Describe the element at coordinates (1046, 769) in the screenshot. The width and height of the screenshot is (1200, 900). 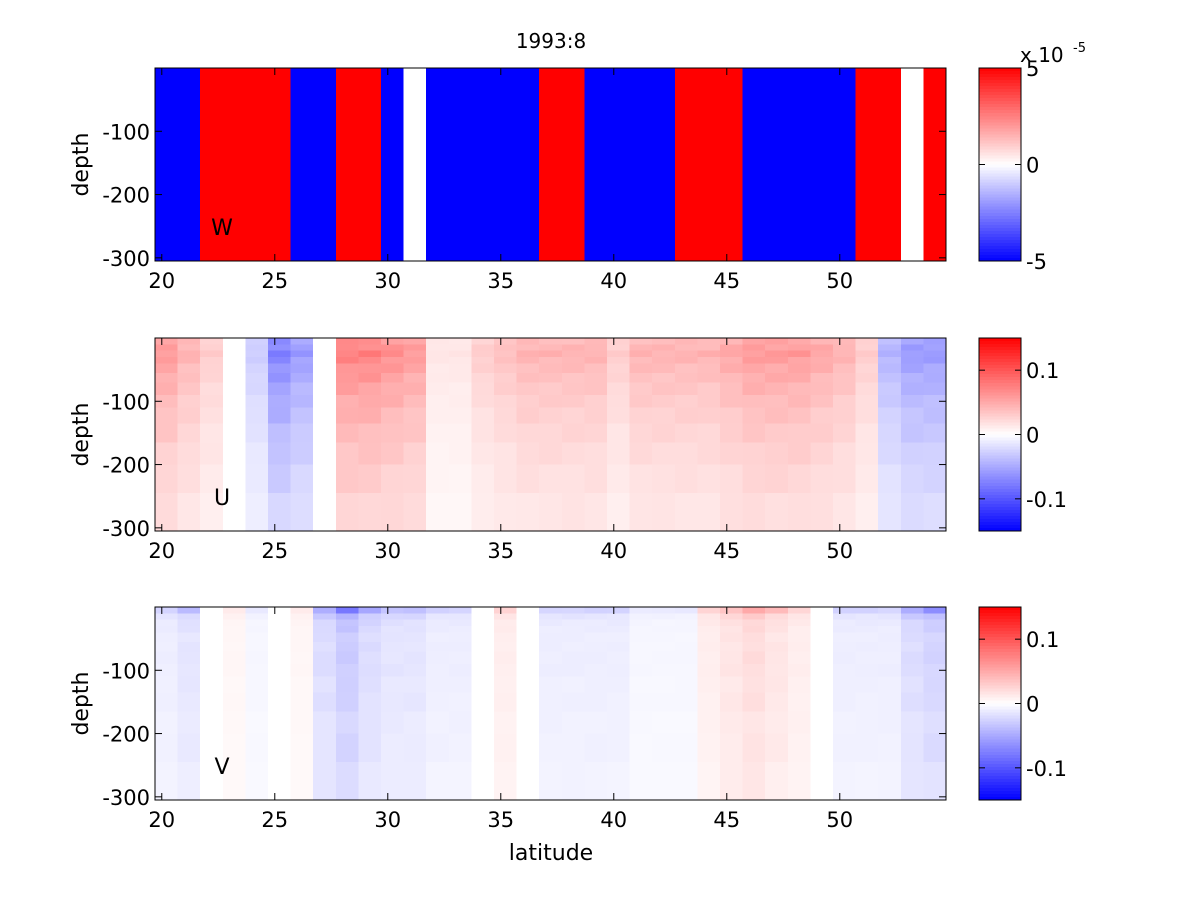
I see `colorbar-tick-label: -0.1` at that location.